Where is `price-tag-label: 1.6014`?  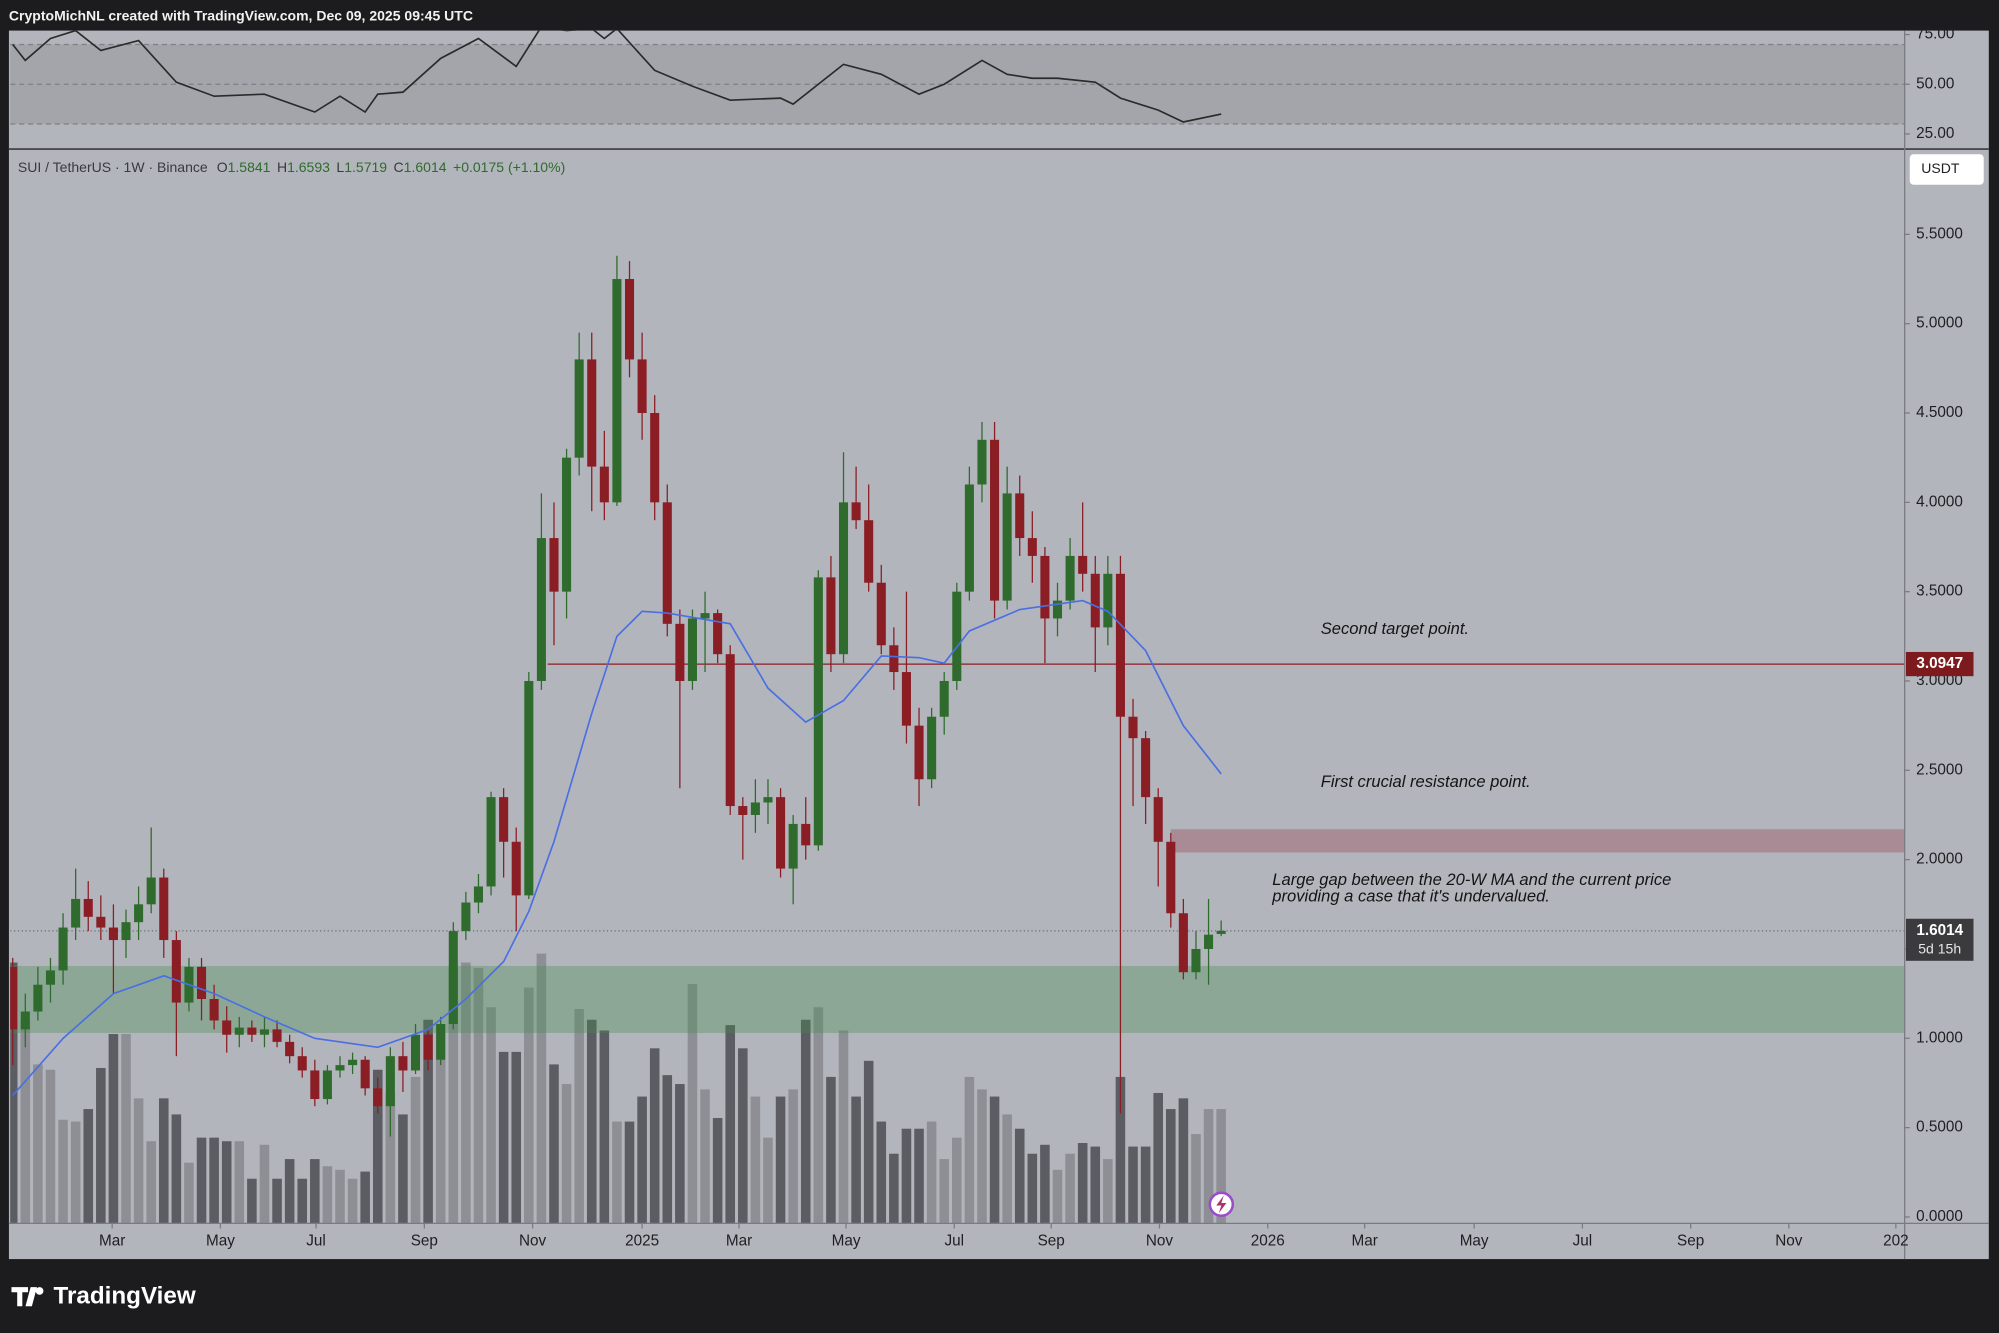 price-tag-label: 1.6014 is located at coordinates (1939, 930).